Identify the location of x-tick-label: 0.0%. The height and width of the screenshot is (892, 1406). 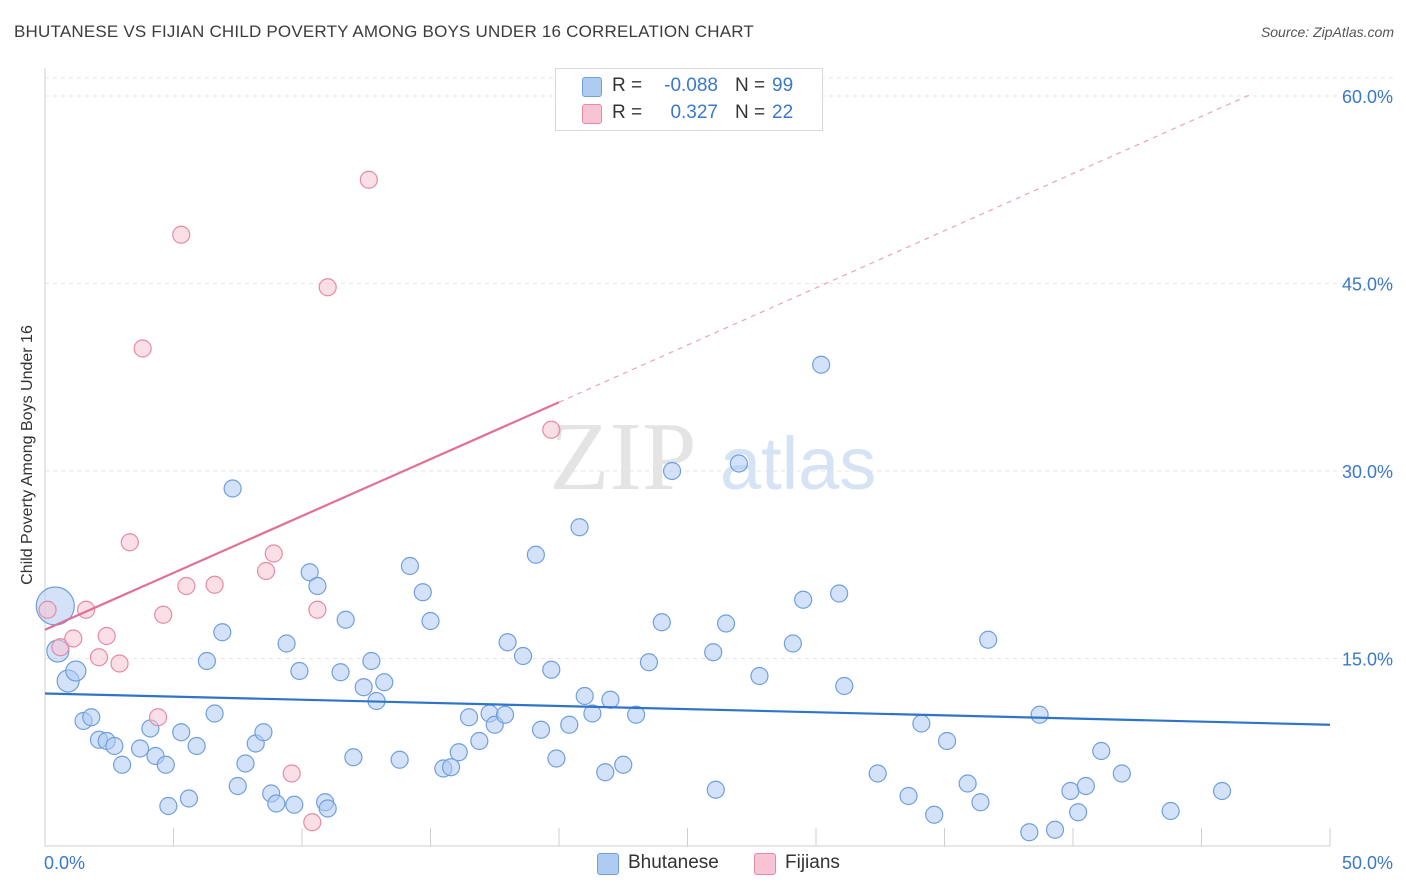
(64, 863).